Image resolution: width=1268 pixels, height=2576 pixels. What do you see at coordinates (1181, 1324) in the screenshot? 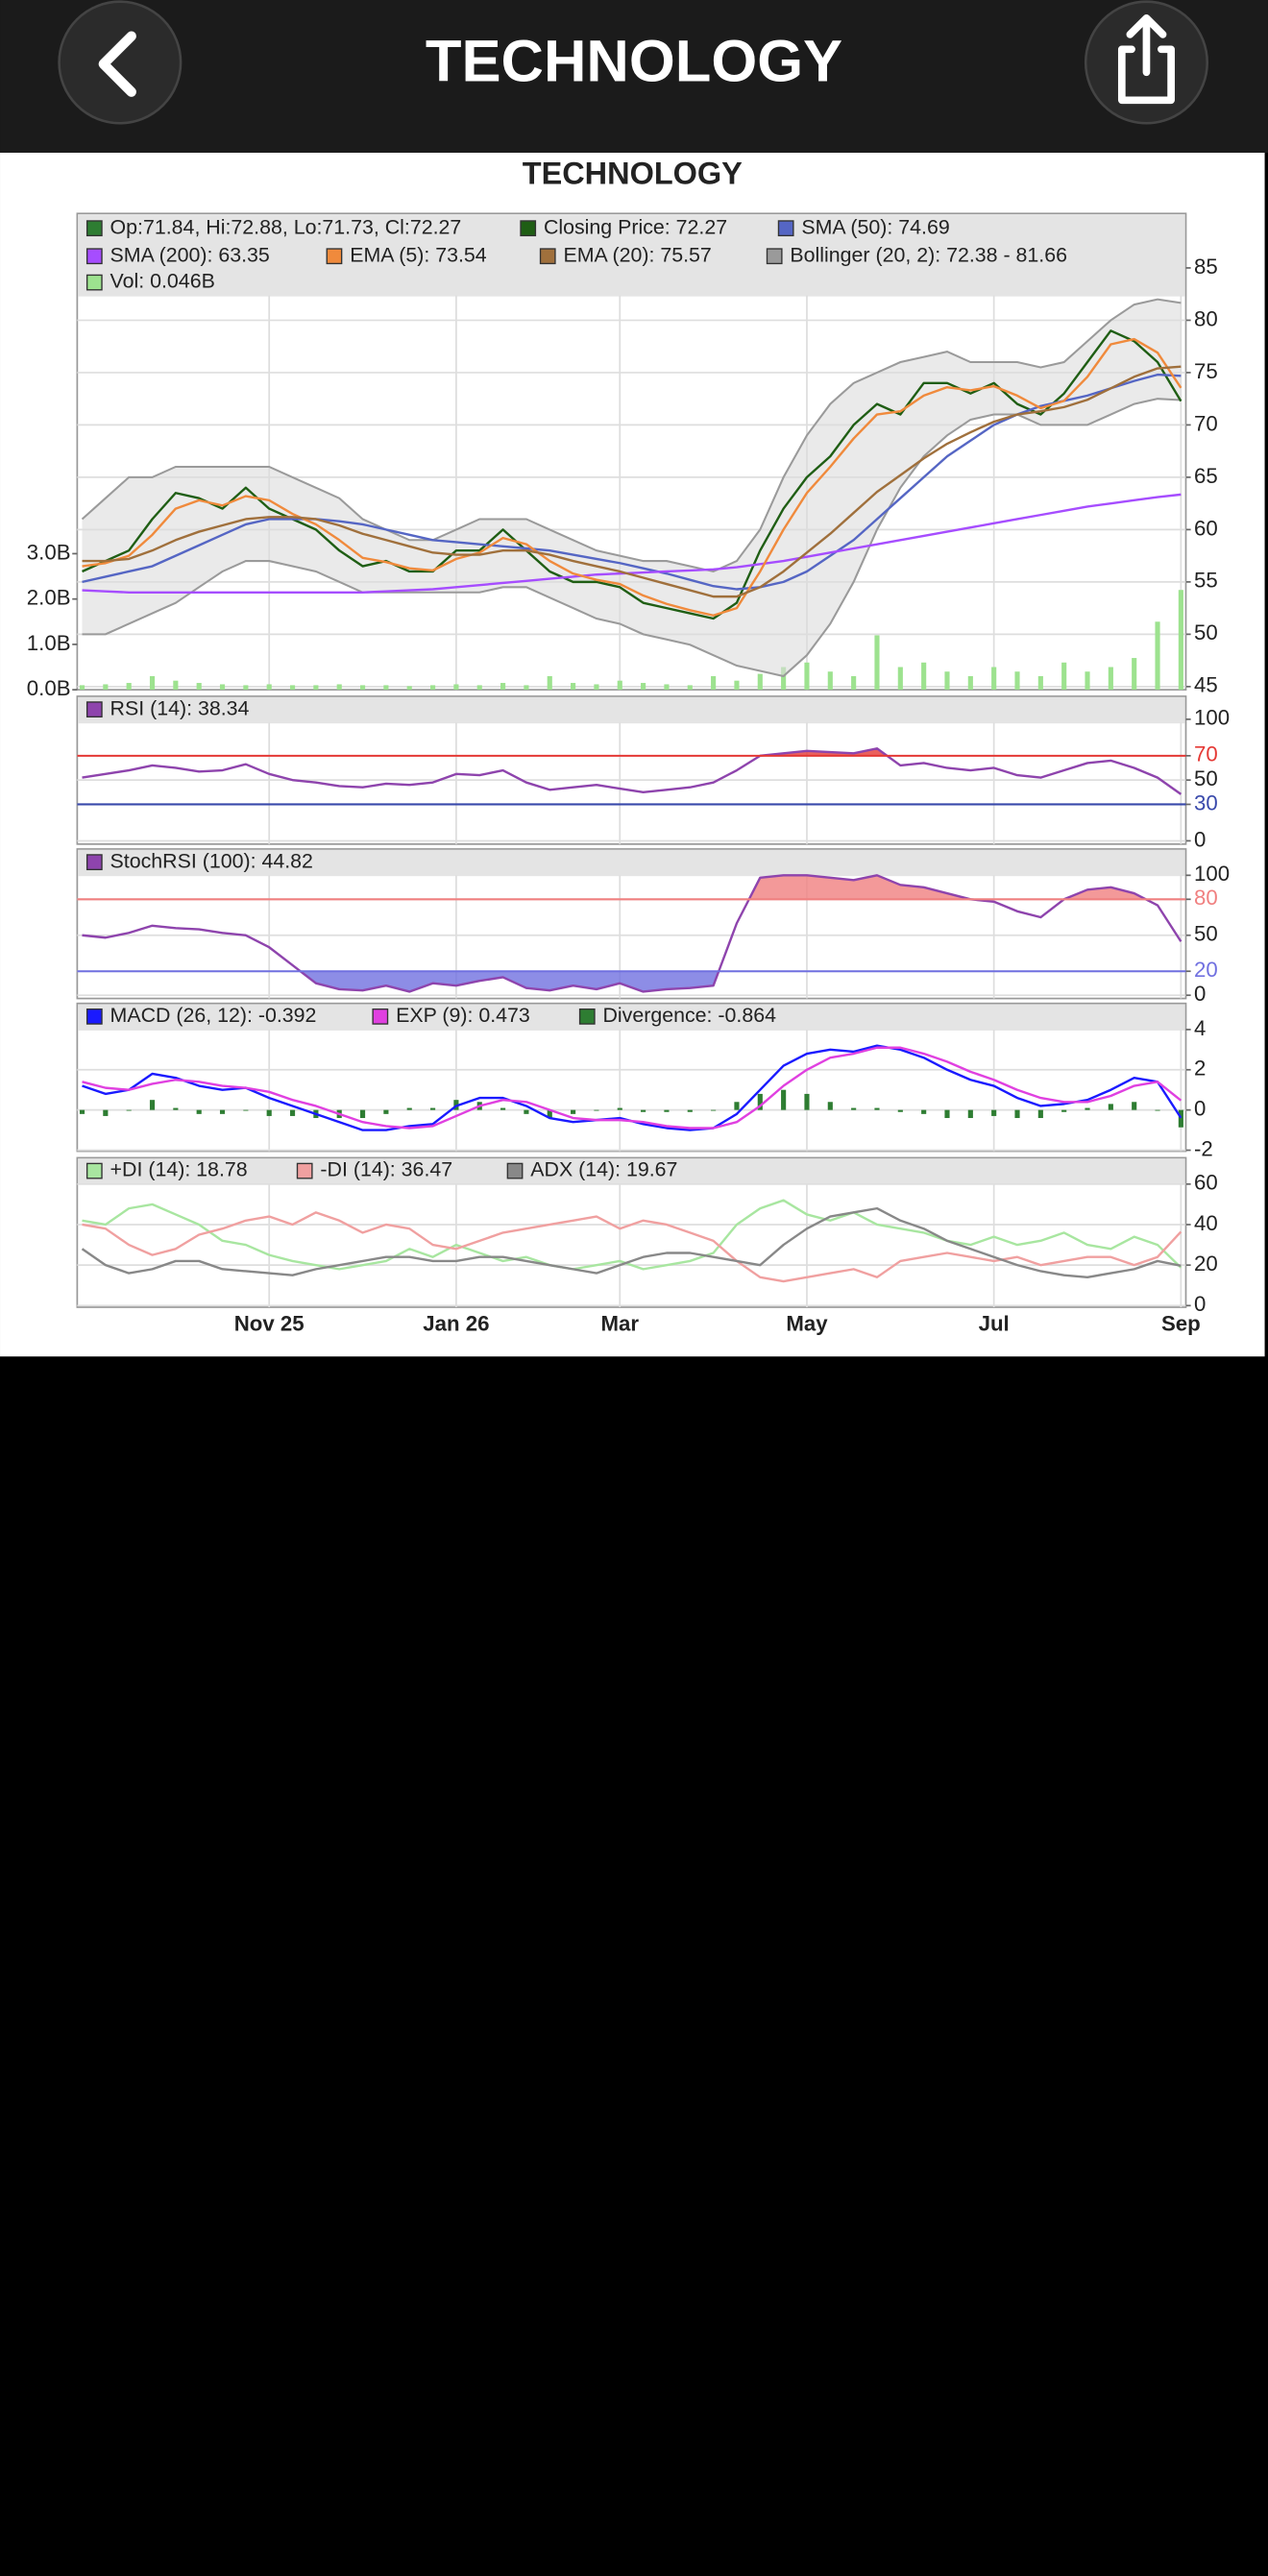
I see `x-tick-label: Sep` at bounding box center [1181, 1324].